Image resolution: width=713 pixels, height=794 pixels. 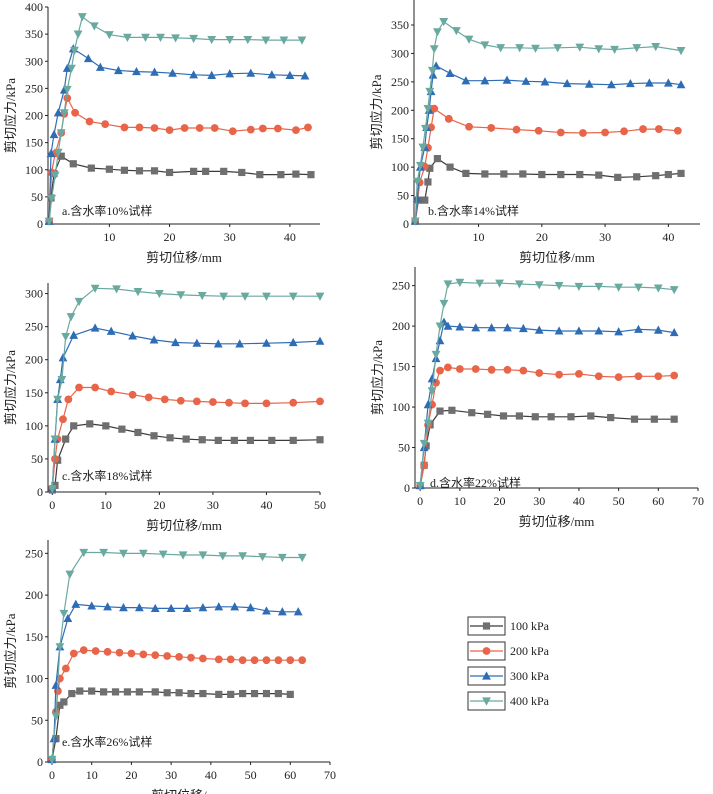 I want to click on x-tick-label: 50, so click(x=251, y=775).